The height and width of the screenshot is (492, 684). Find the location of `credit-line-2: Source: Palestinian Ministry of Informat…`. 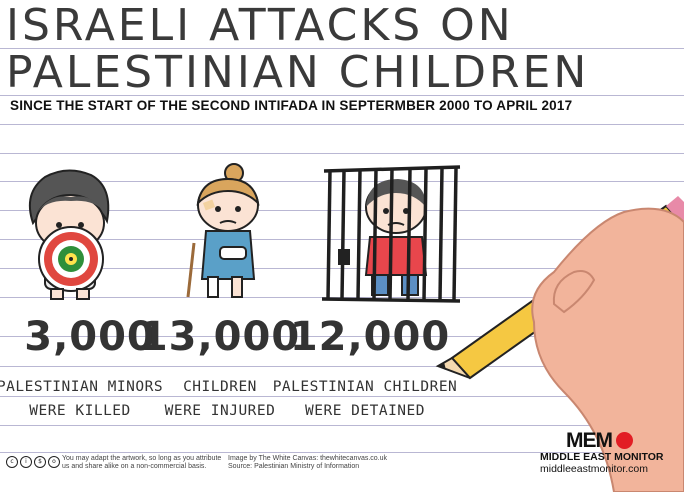

credit-line-2: Source: Palestinian Ministry of Informat… is located at coordinates (294, 466).